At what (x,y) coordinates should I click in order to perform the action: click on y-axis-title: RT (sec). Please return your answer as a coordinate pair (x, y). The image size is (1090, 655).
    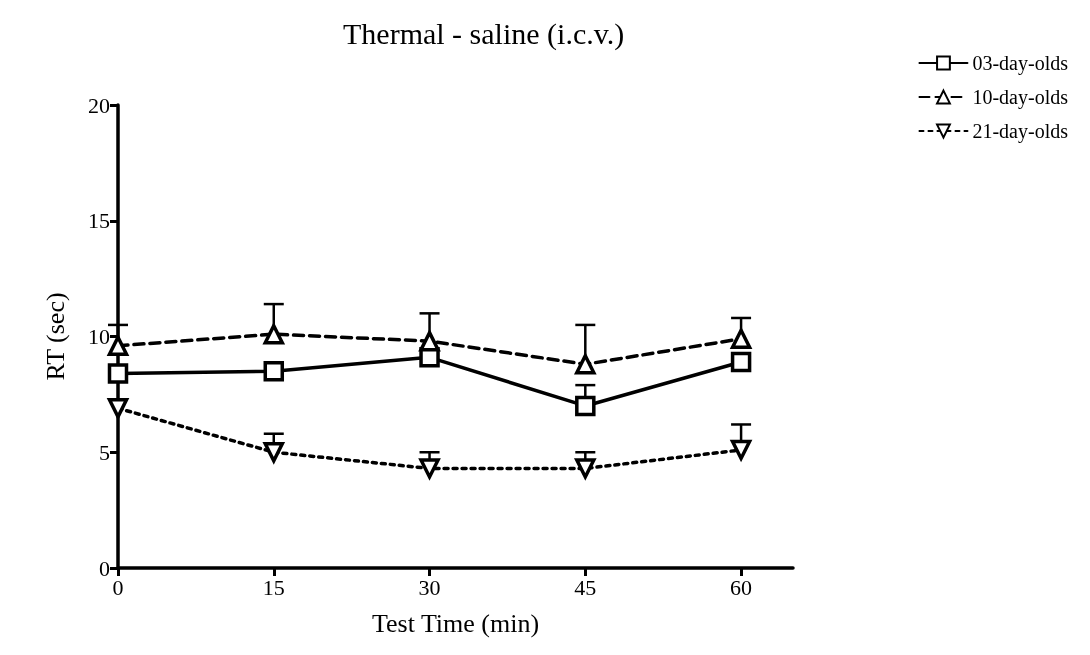
    Looking at the image, I should click on (55, 336).